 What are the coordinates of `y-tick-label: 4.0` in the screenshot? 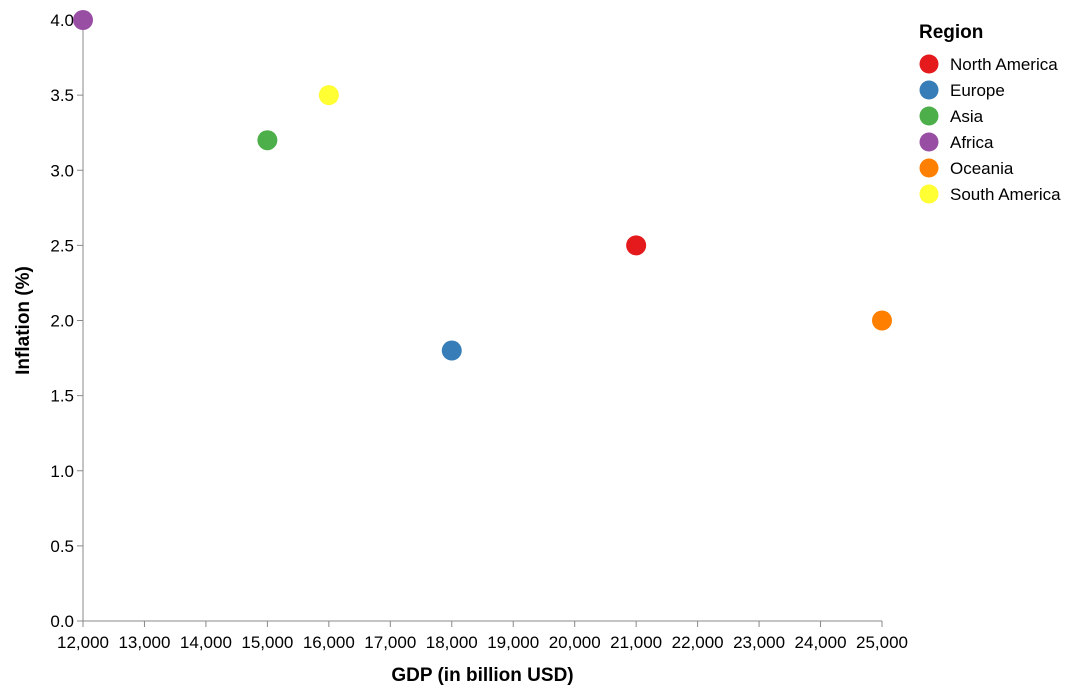 It's located at (62, 20).